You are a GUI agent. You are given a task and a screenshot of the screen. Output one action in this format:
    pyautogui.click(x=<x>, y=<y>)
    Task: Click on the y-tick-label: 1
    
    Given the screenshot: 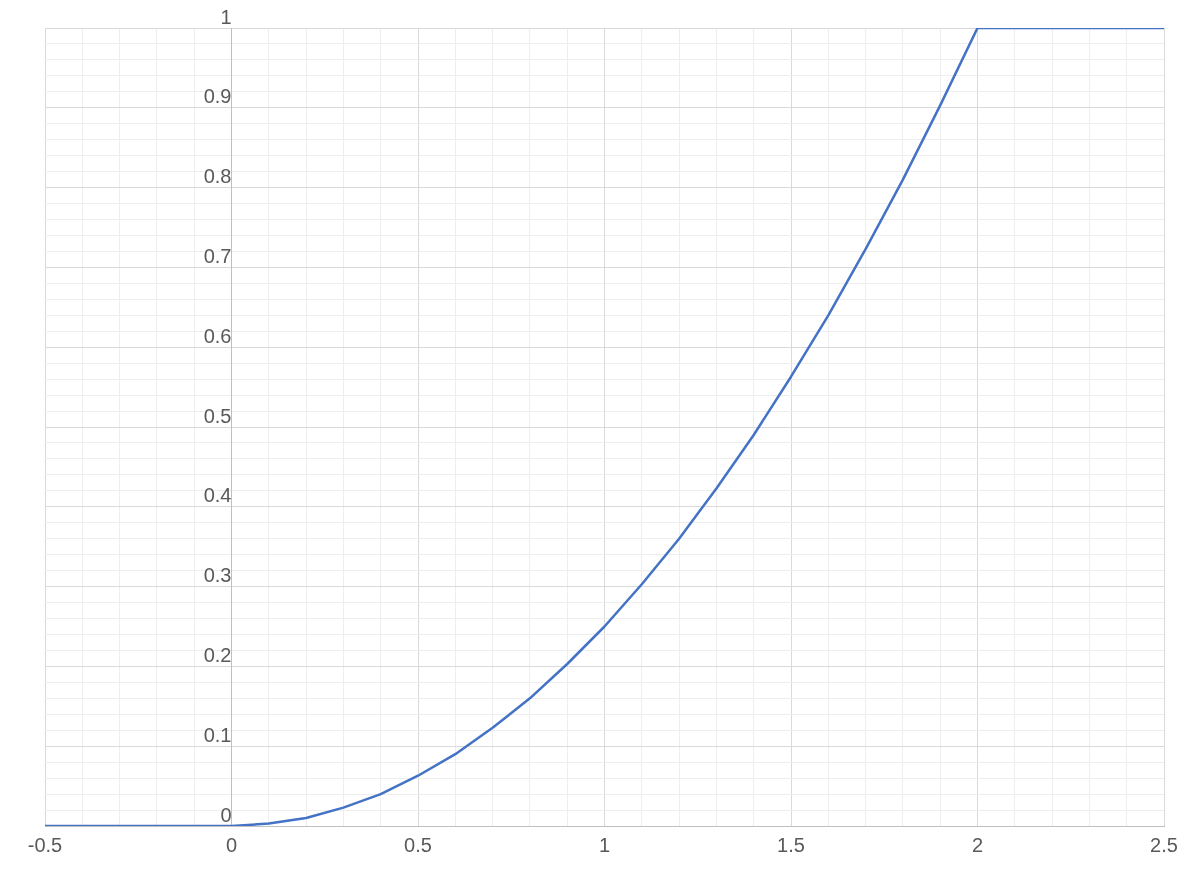 What is the action you would take?
    pyautogui.click(x=226, y=16)
    